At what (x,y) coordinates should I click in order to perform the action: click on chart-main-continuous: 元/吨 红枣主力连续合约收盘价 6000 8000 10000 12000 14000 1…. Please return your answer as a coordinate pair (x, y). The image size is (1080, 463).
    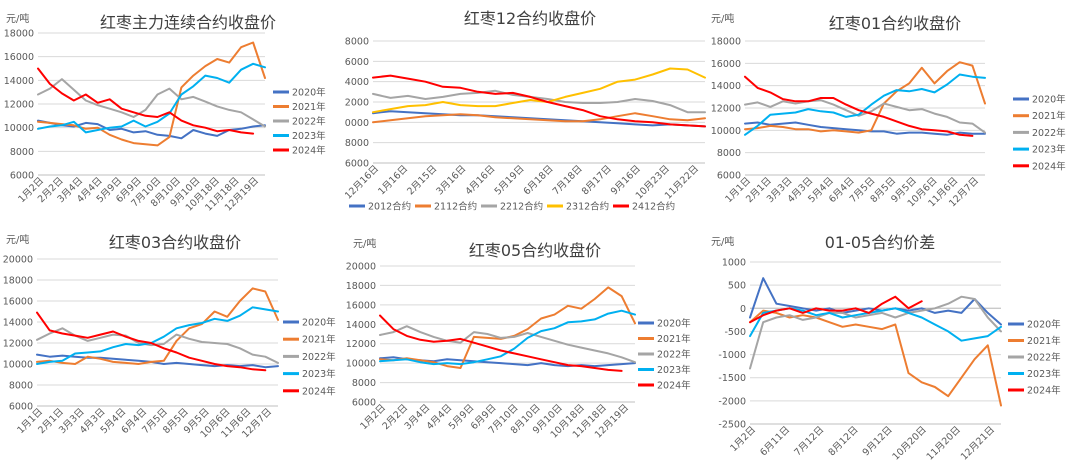
    Looking at the image, I should click on (165, 113).